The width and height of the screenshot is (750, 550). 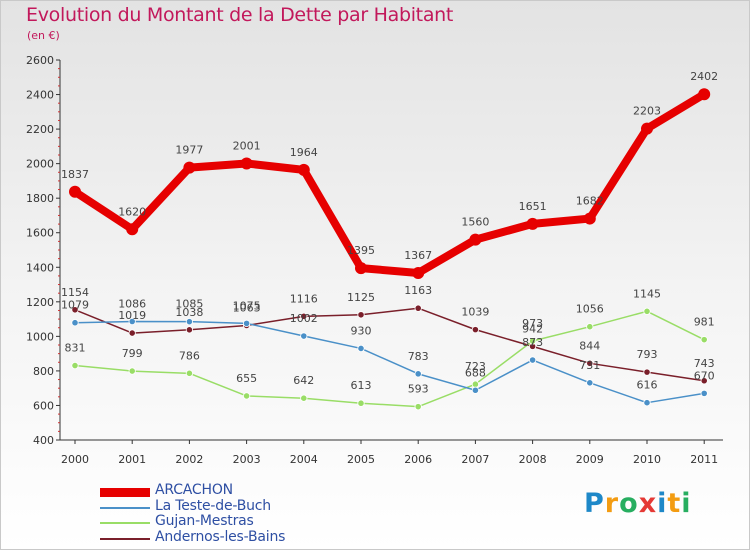 What do you see at coordinates (475, 459) in the screenshot?
I see `x-tick-label: 2007` at bounding box center [475, 459].